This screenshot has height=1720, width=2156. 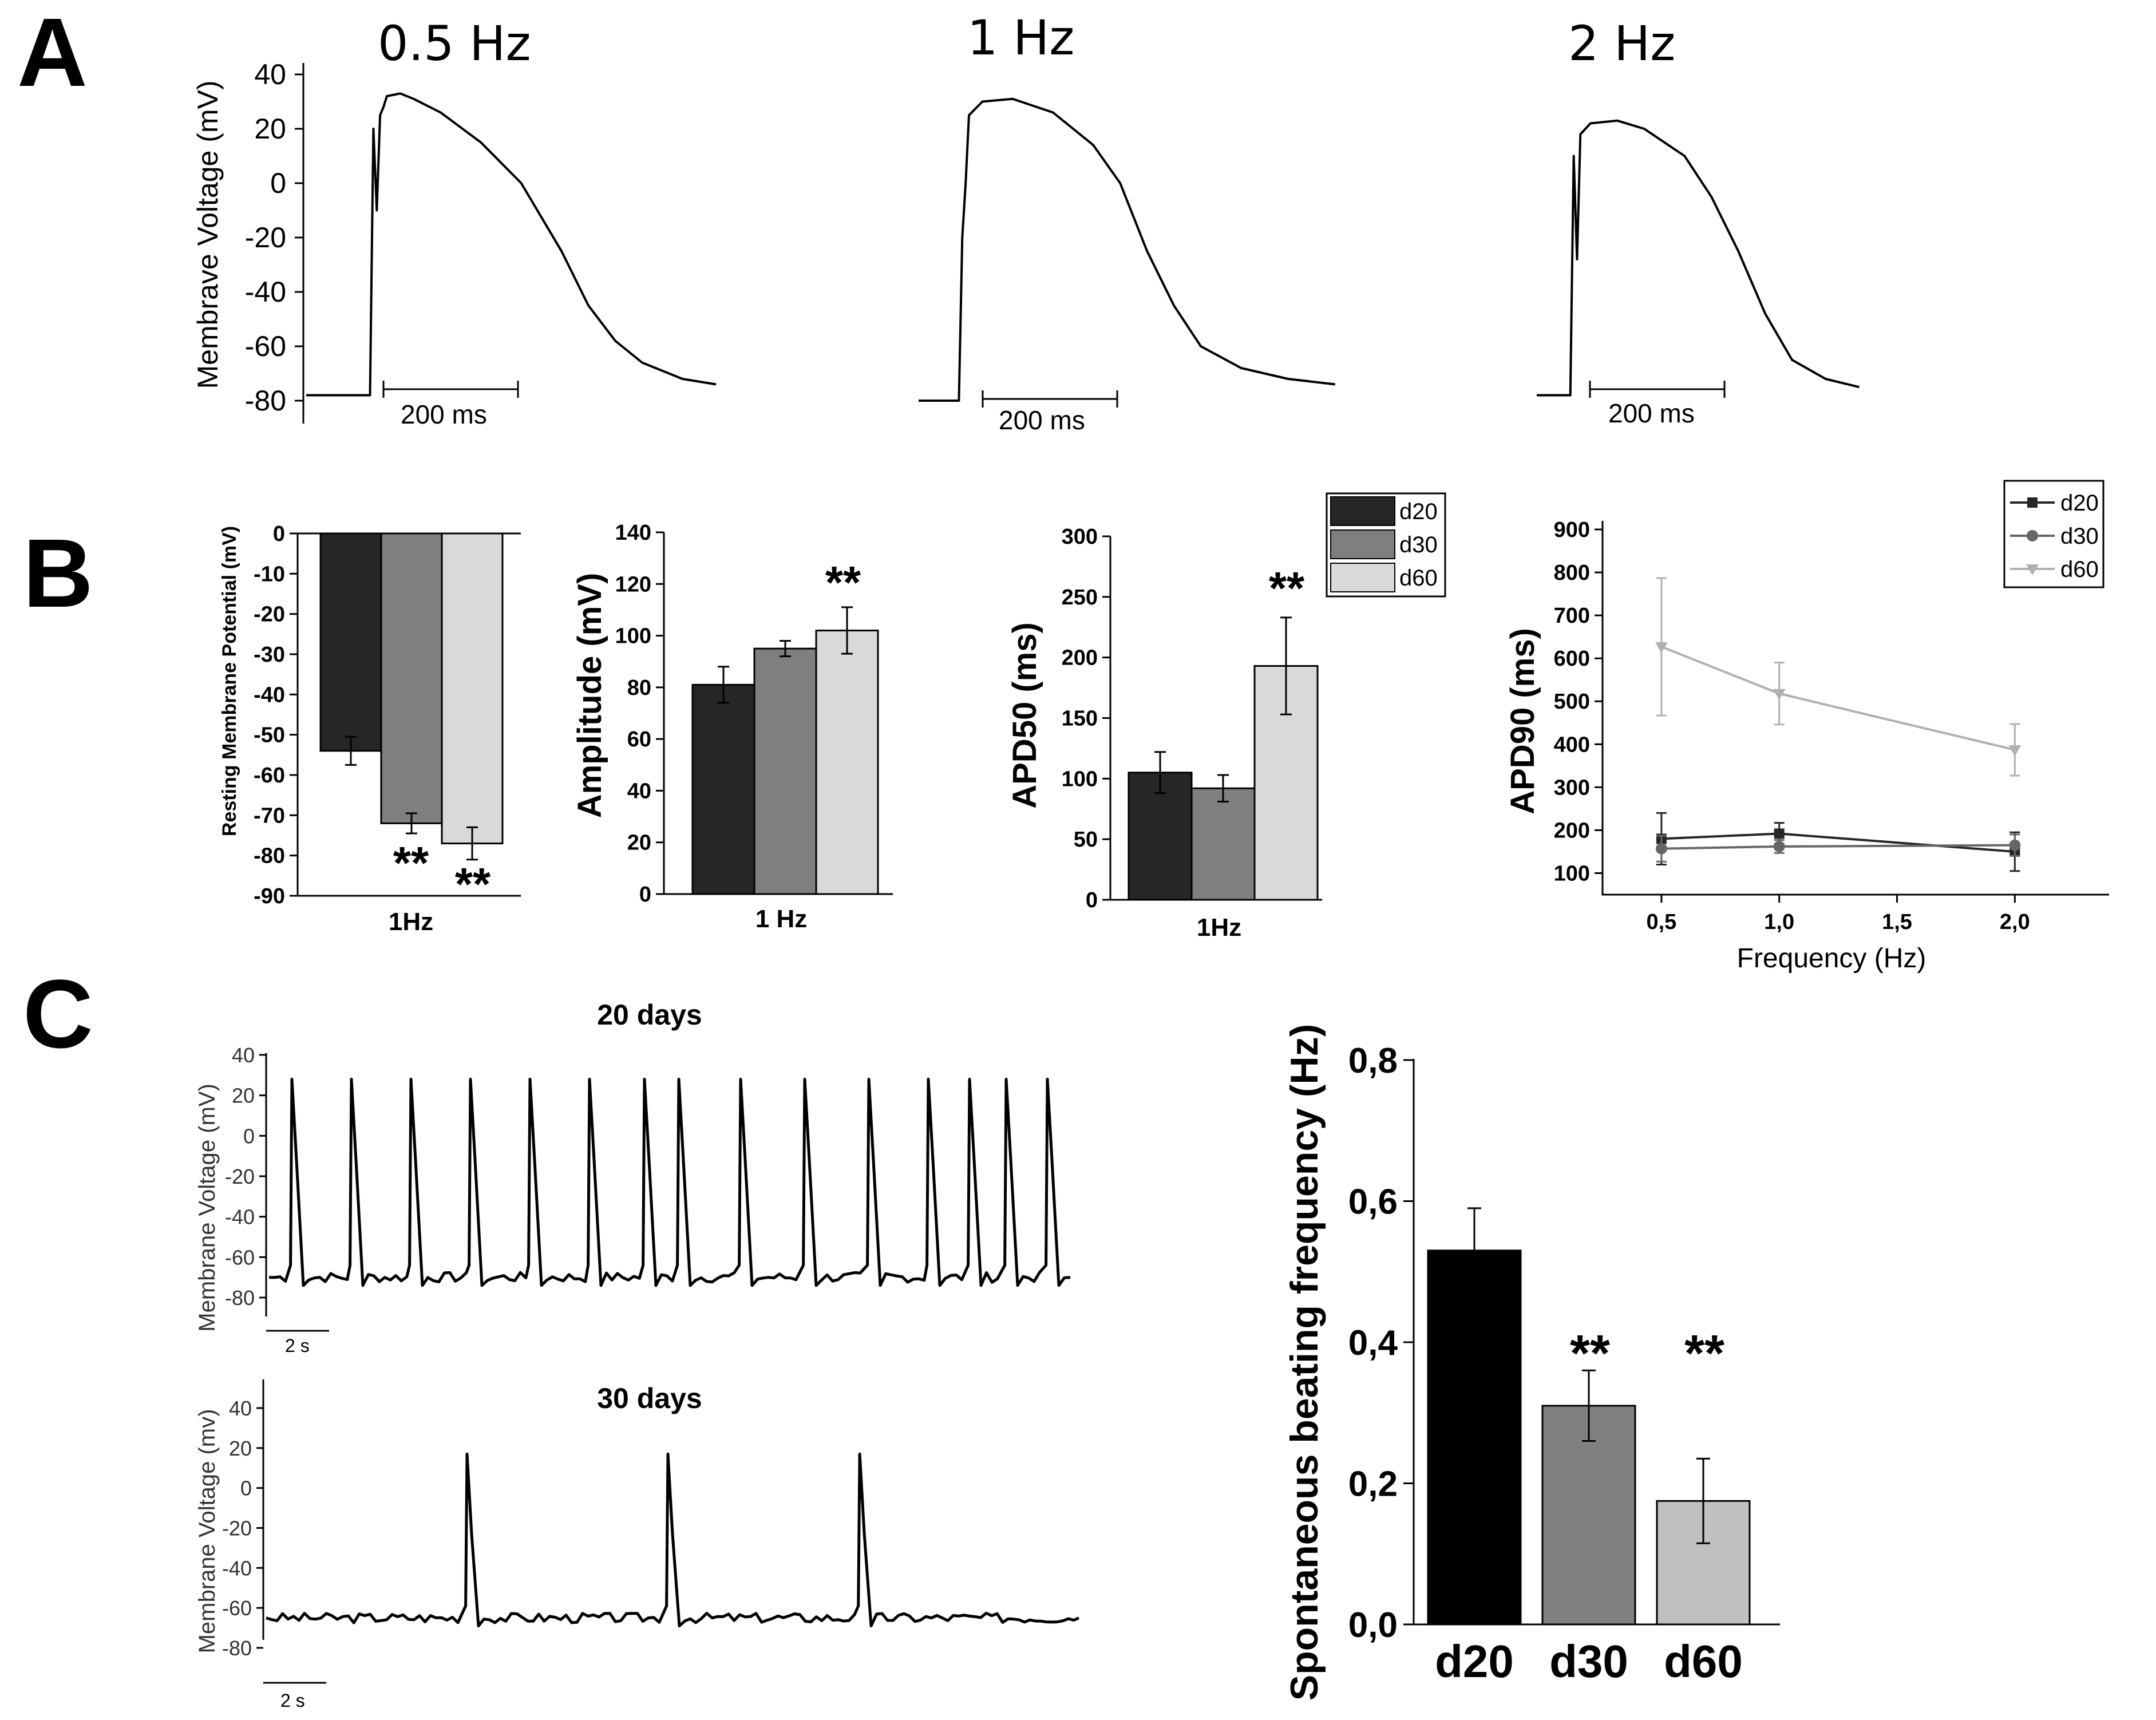 What do you see at coordinates (669, 1182) in the screenshot?
I see `trace-20-days` at bounding box center [669, 1182].